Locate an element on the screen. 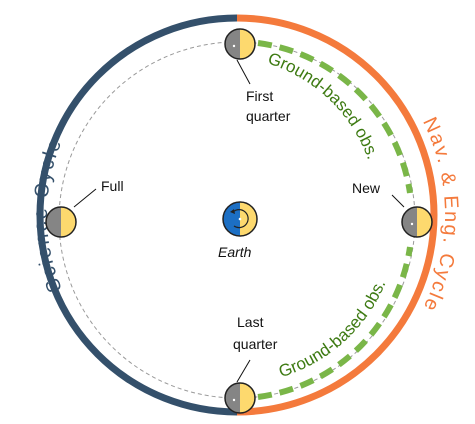  new-label: New is located at coordinates (366, 188).